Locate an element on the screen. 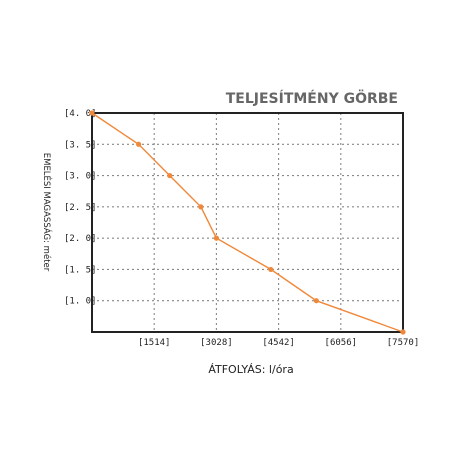 Image resolution: width=456 pixels, height=456 pixels. x-axis-label: ÁTFOLYÁS: l/óra is located at coordinates (250, 369).